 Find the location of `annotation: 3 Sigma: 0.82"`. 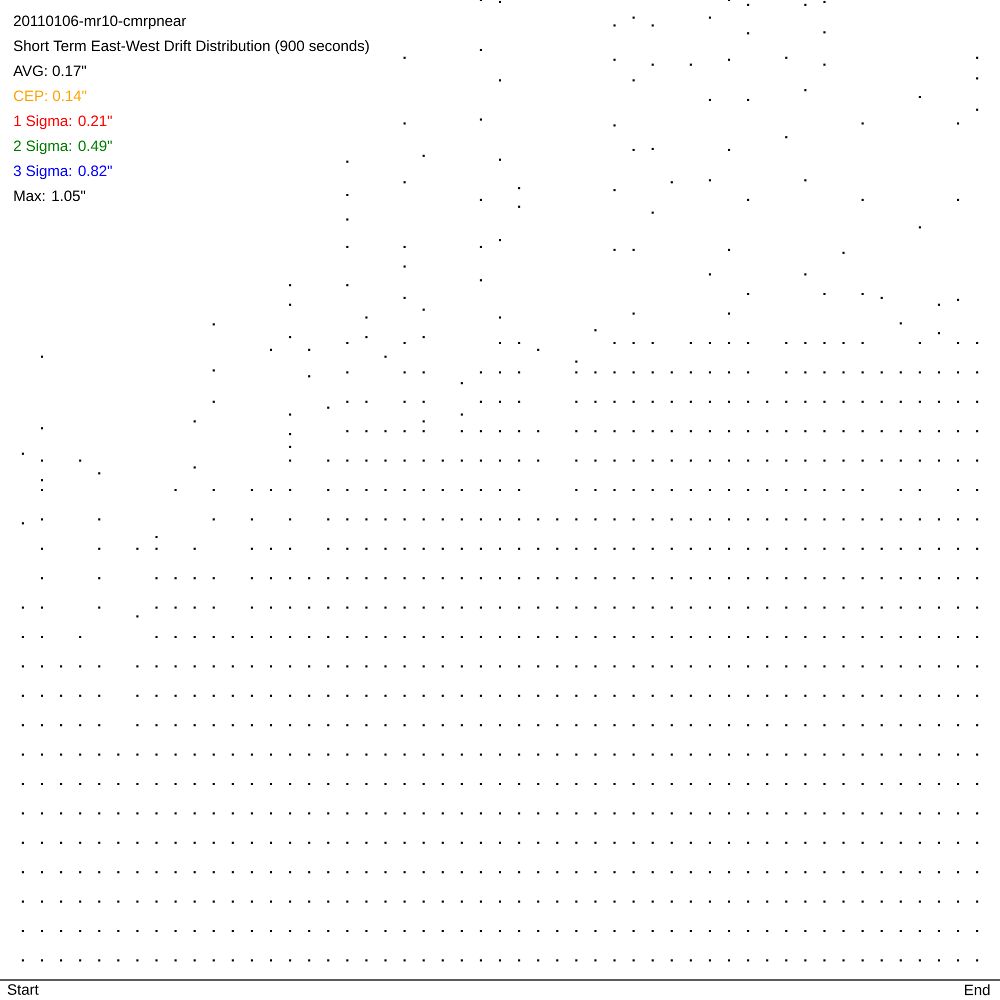

annotation: 3 Sigma: 0.82" is located at coordinates (63, 172).